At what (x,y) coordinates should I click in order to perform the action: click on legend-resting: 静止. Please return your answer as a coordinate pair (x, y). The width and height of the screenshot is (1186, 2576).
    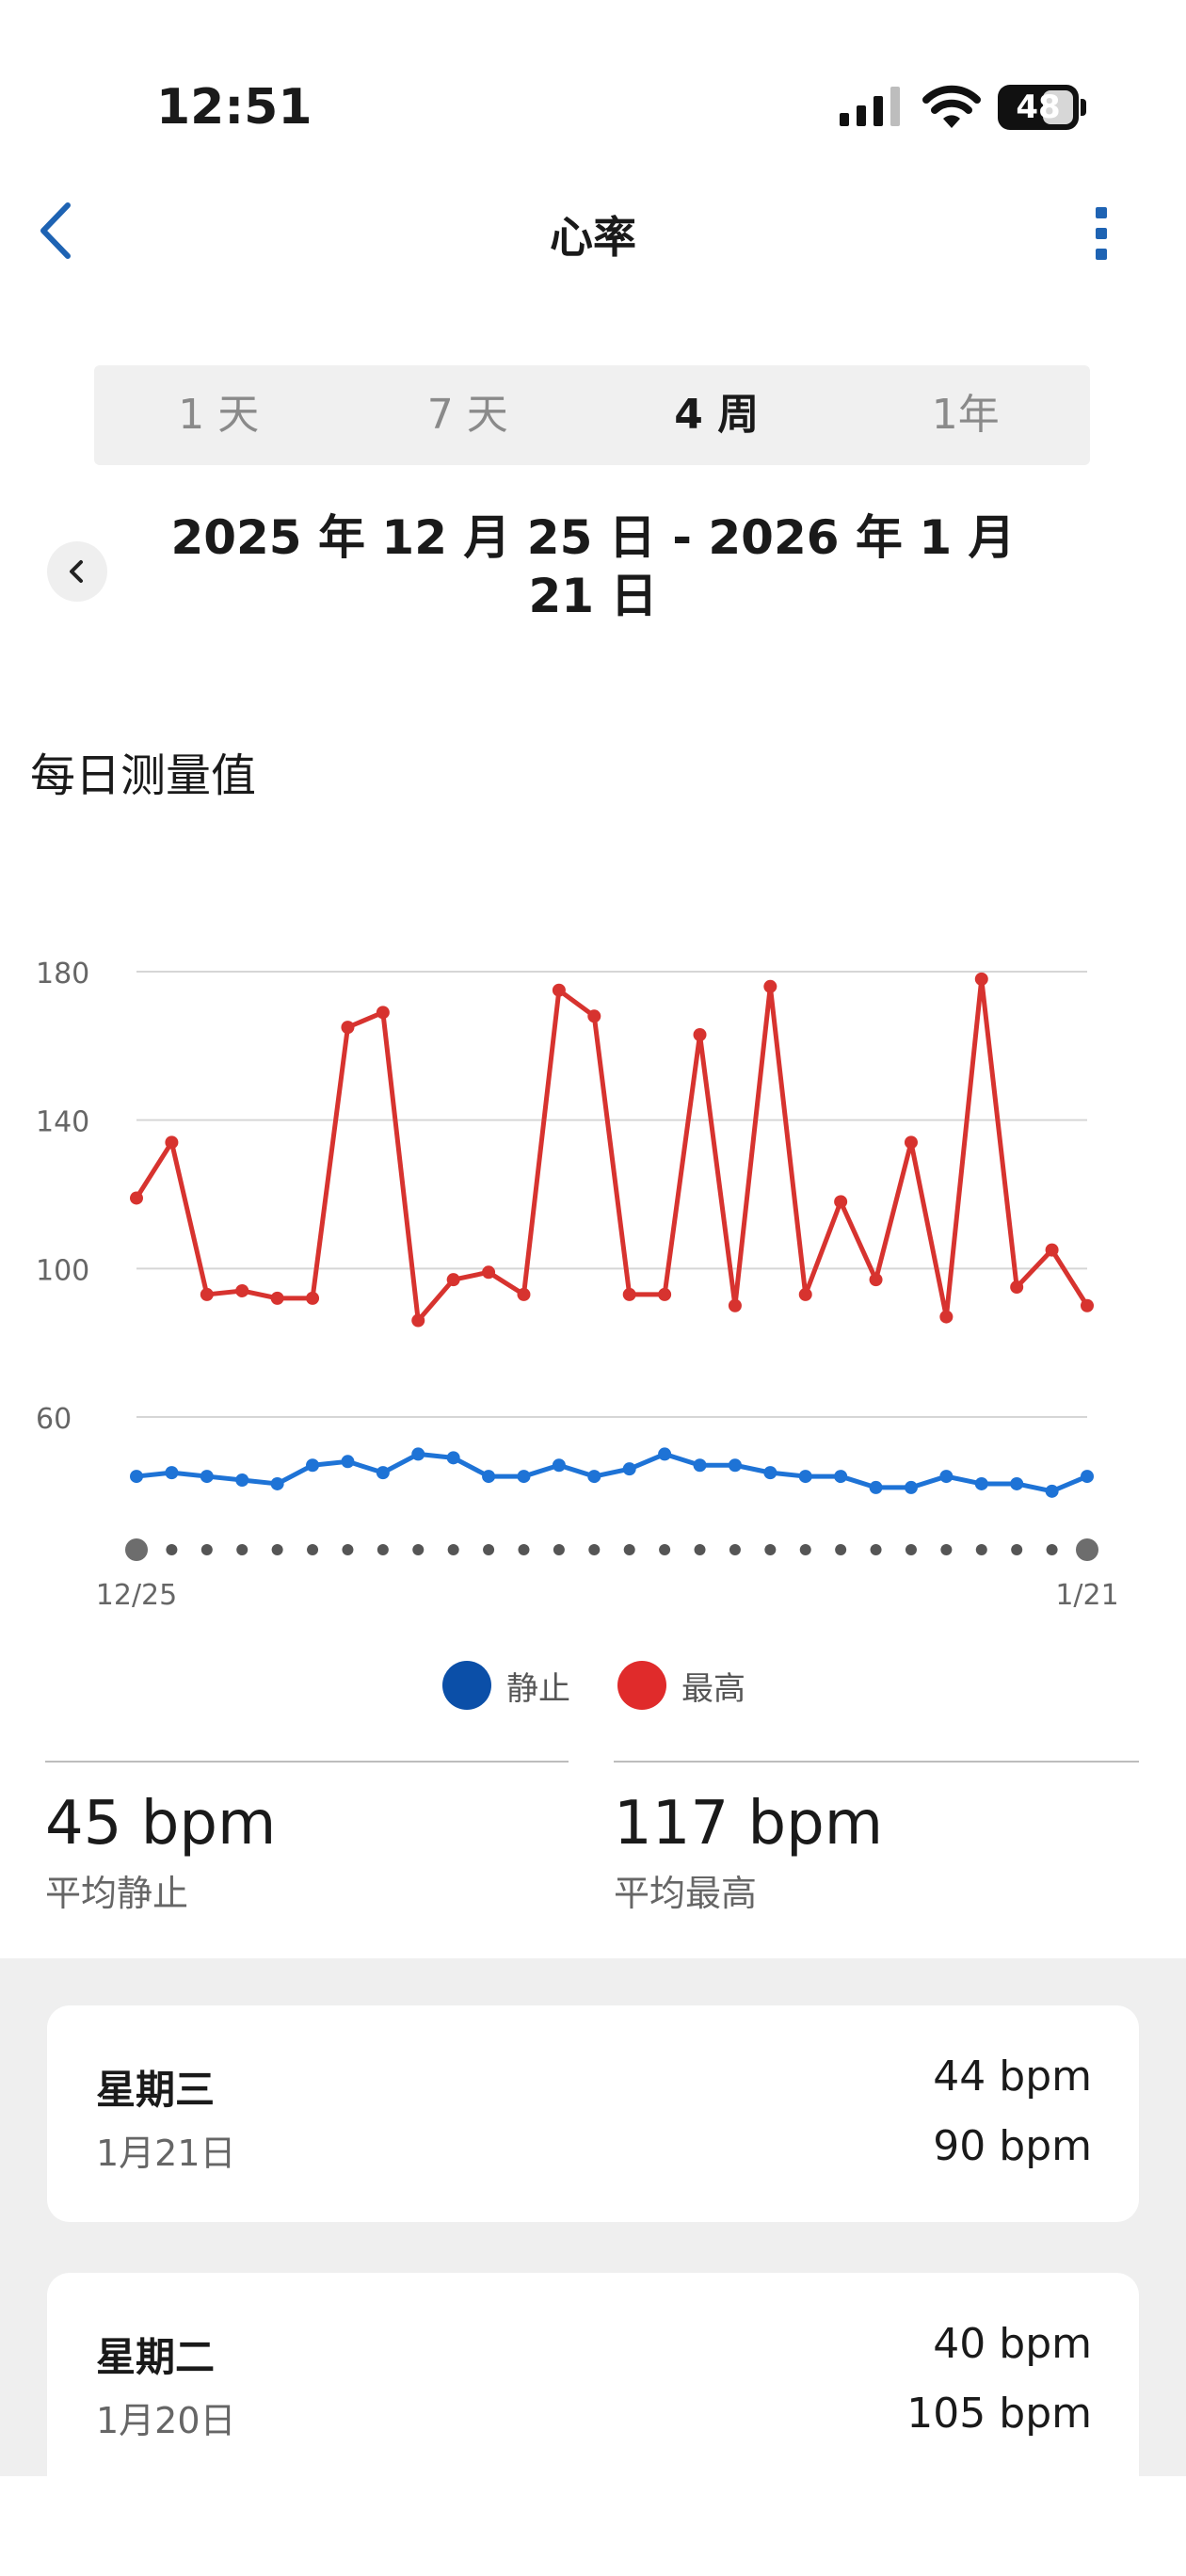
    Looking at the image, I should click on (506, 1685).